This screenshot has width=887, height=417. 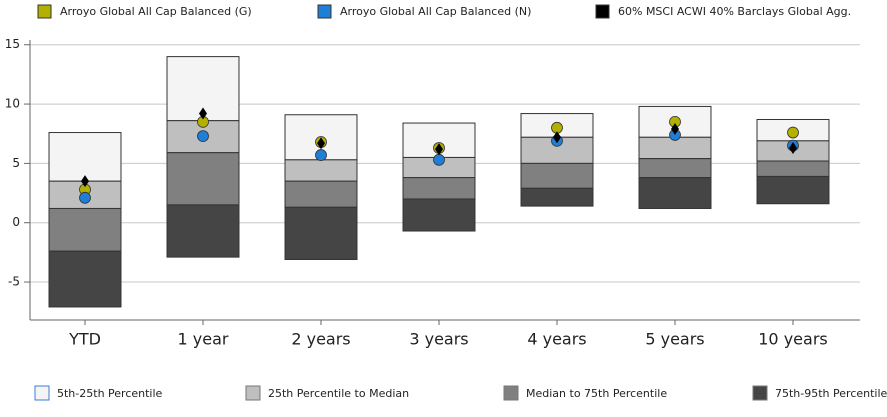 I want to click on x-tick-label: 1 year, so click(x=203, y=339).